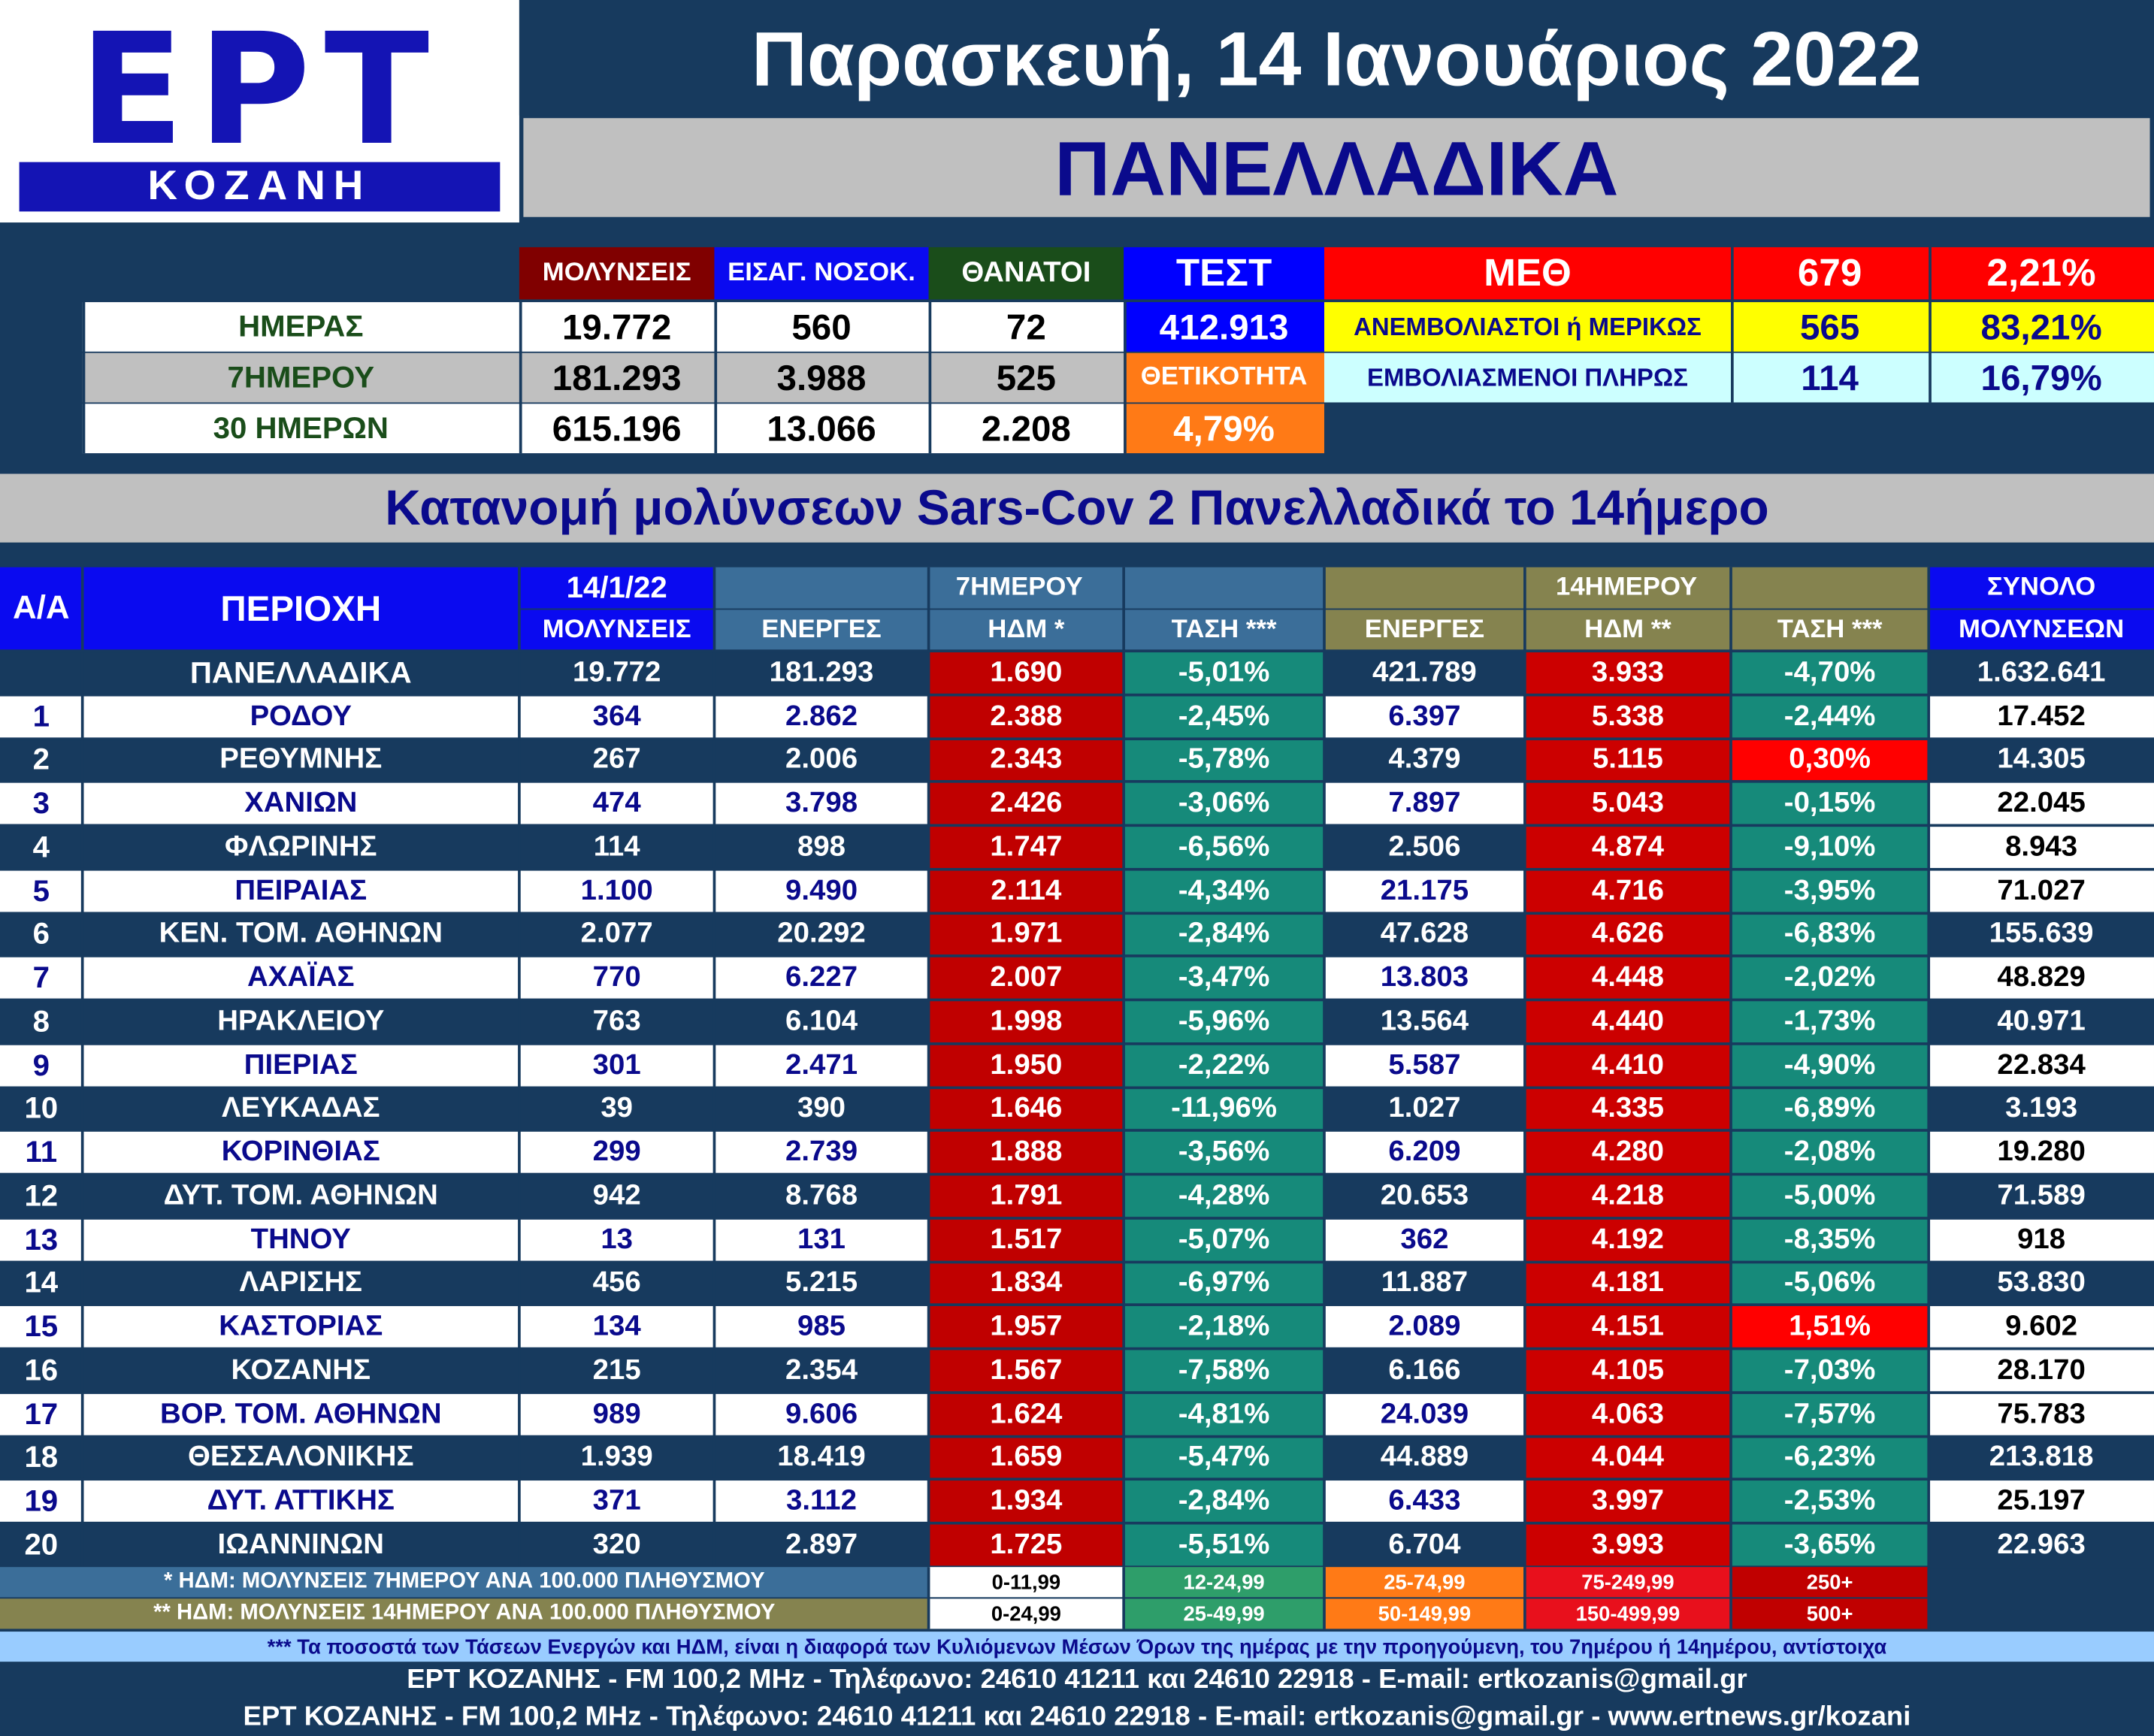  What do you see at coordinates (1424, 934) in the screenshot?
I see `row-active-14day: 47.628` at bounding box center [1424, 934].